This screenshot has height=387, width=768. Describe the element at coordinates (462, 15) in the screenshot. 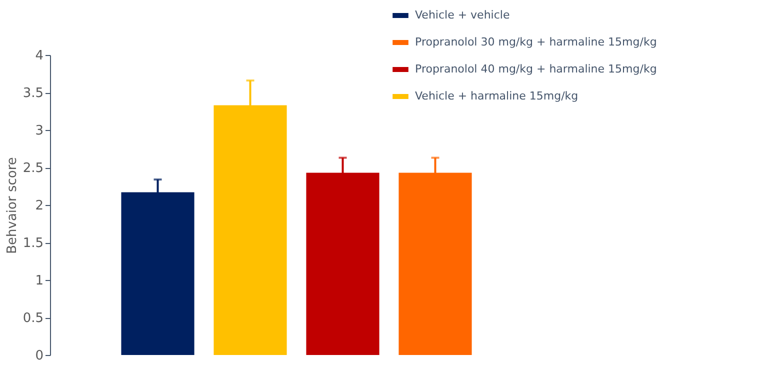

I see `legend-label: Vehicle + vehicle` at that location.